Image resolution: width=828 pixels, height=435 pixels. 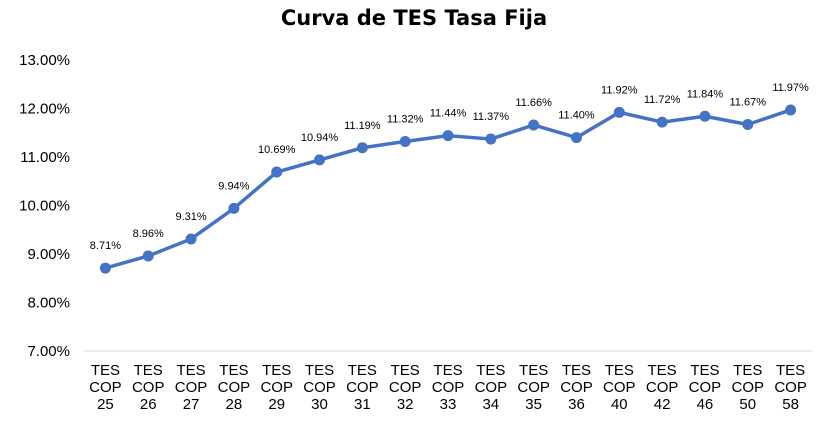 I want to click on y-tick-label: 10.00%, so click(x=44, y=206).